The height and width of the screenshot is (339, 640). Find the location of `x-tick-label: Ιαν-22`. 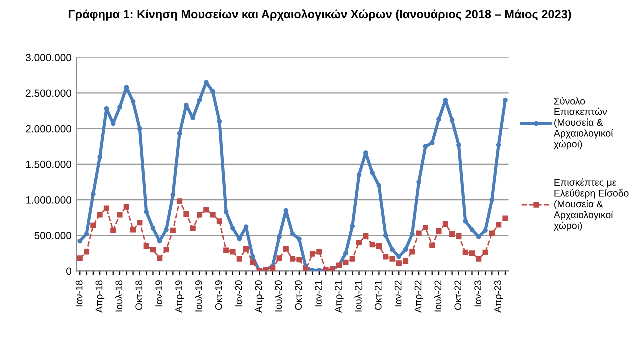

x-tick-label: Ιαν-22 is located at coordinates (398, 293).